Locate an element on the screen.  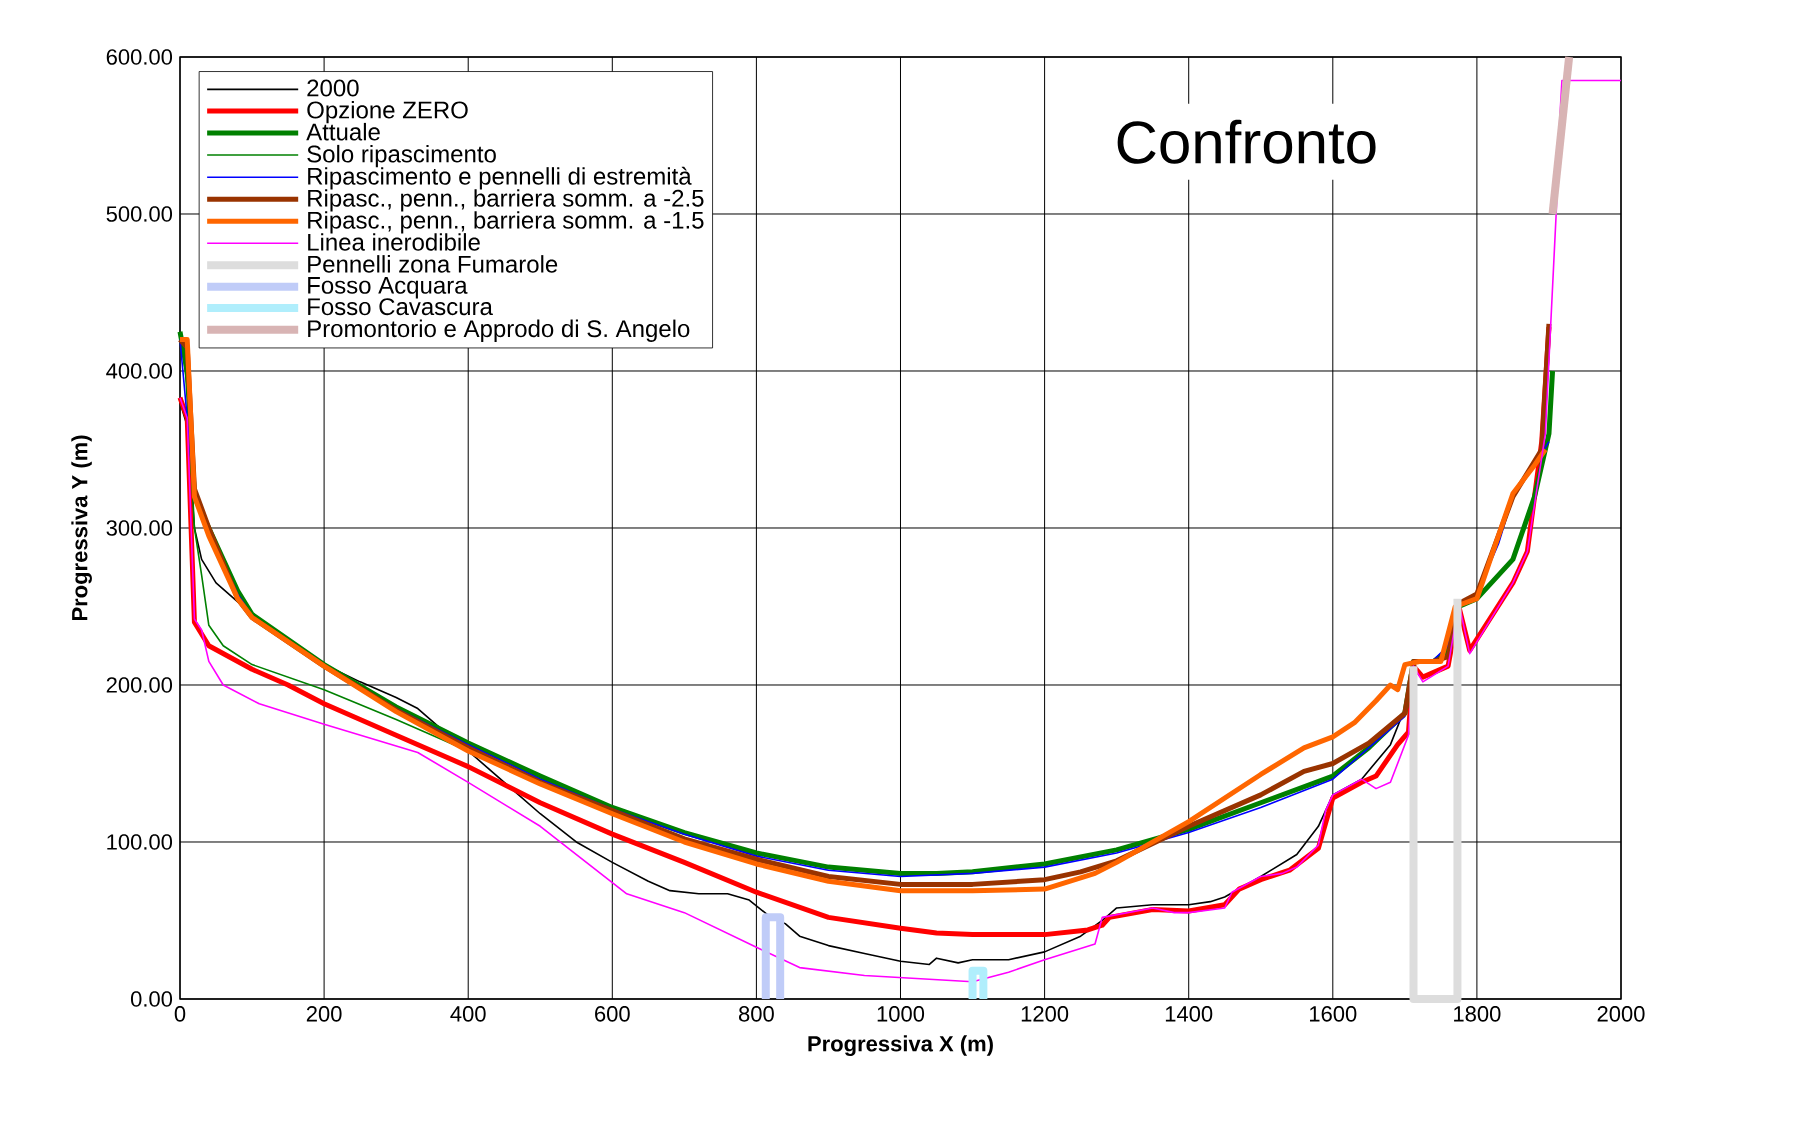
x-tick-label: 400 is located at coordinates (468, 1014).